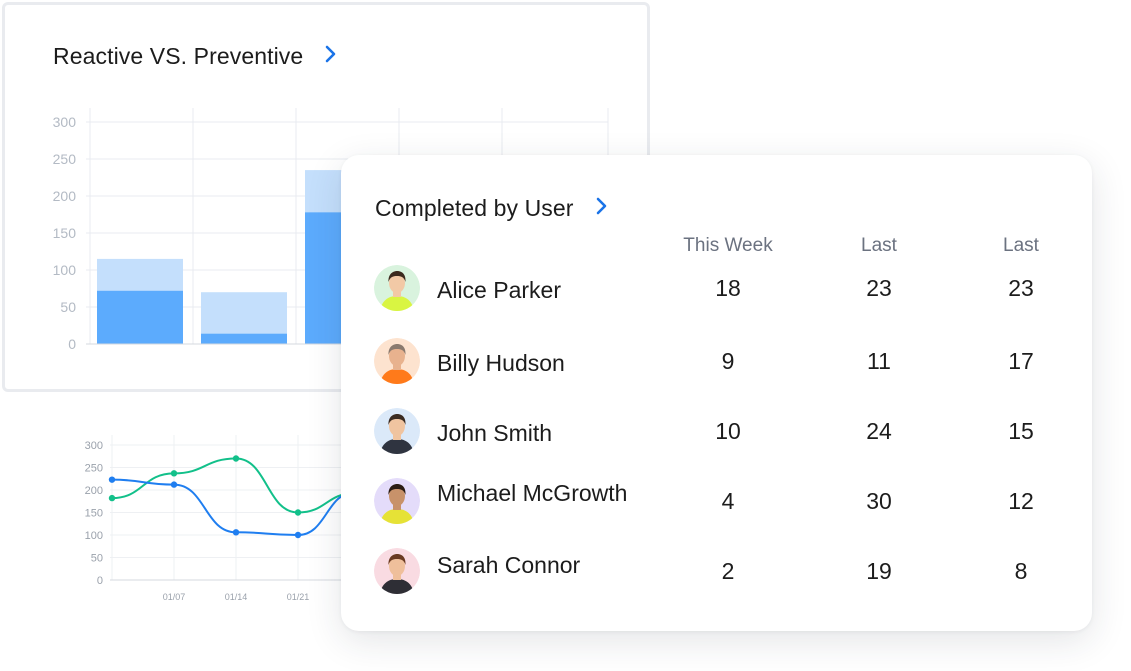  I want to click on table-row: John Smith 10 24 15, so click(716, 433).